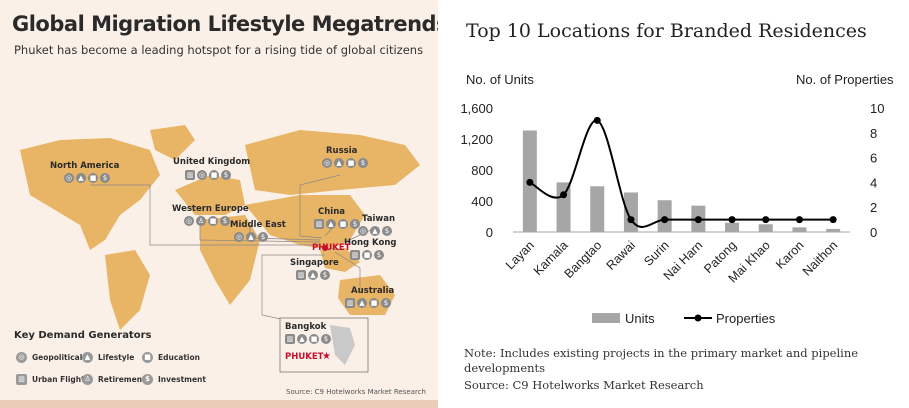 The height and width of the screenshot is (408, 909). What do you see at coordinates (326, 356) in the screenshot?
I see `phuket-star-icon: ★` at bounding box center [326, 356].